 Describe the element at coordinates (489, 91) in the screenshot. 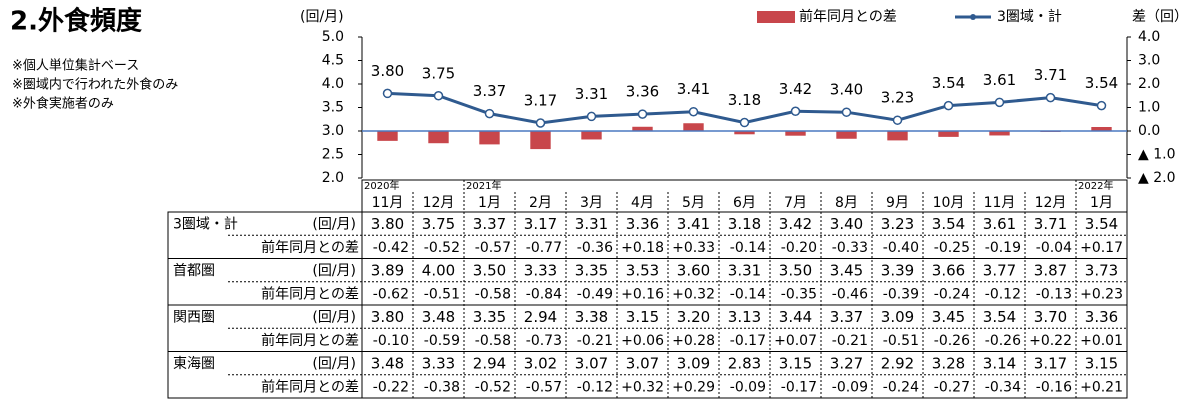

I see `data-label: 3.37` at that location.